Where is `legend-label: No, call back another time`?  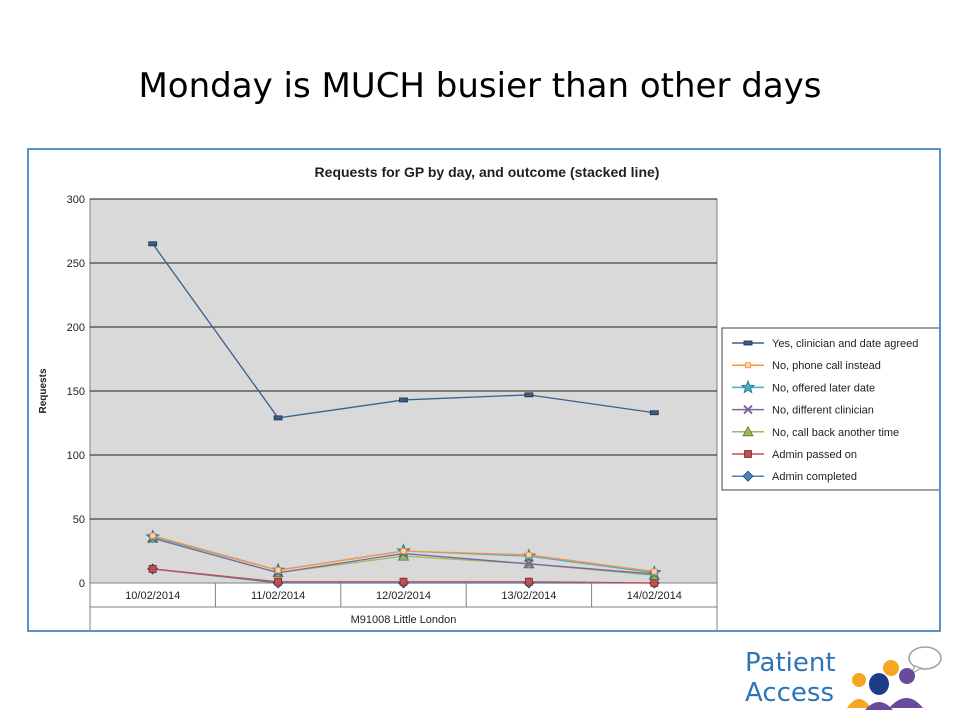 legend-label: No, call back another time is located at coordinates (835, 433).